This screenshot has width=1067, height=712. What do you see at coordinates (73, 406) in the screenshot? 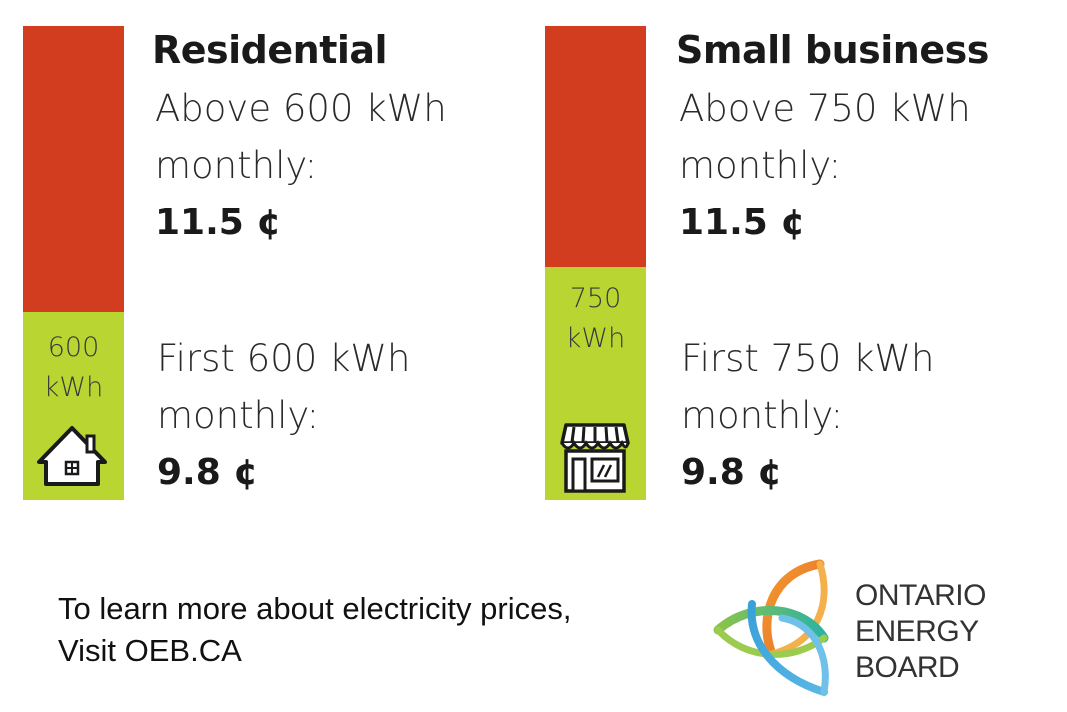
I see `residential-lower-tier-block: 600 kWh` at bounding box center [73, 406].